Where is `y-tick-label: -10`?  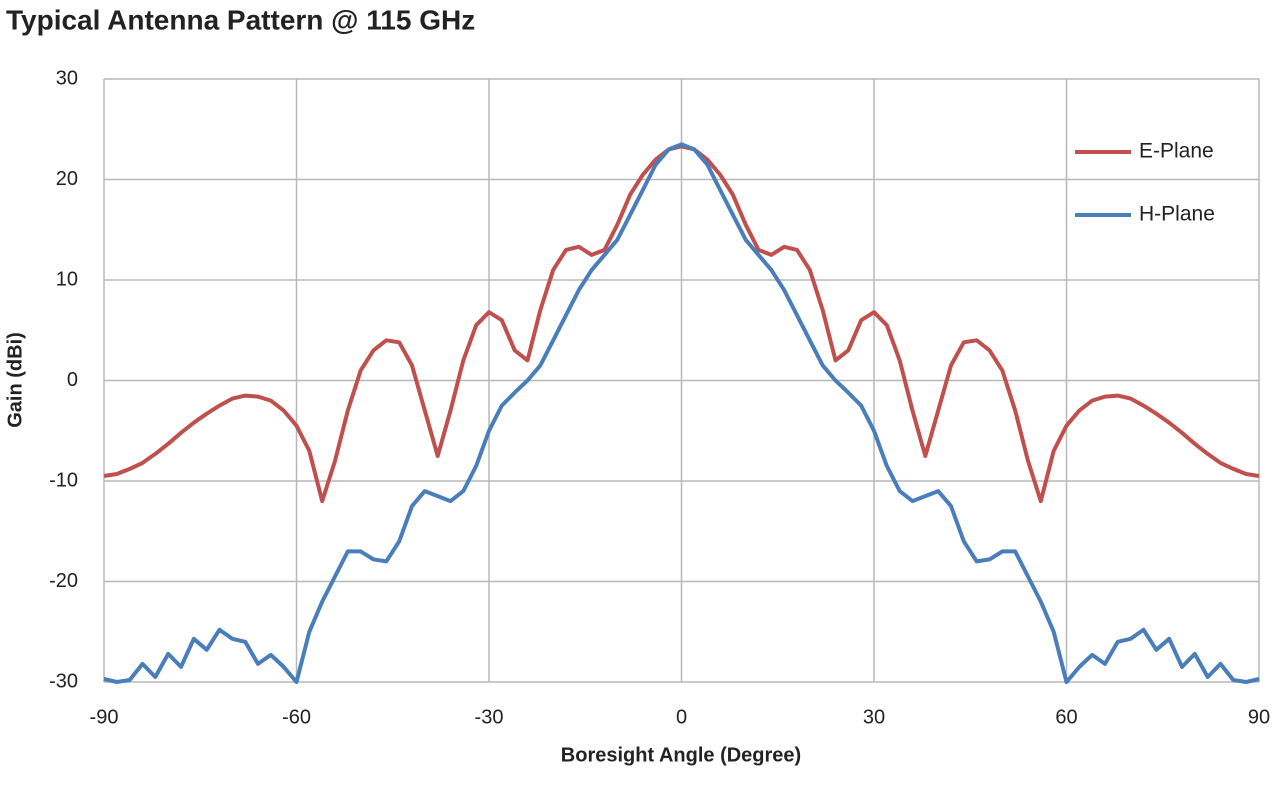
y-tick-label: -10 is located at coordinates (63, 480).